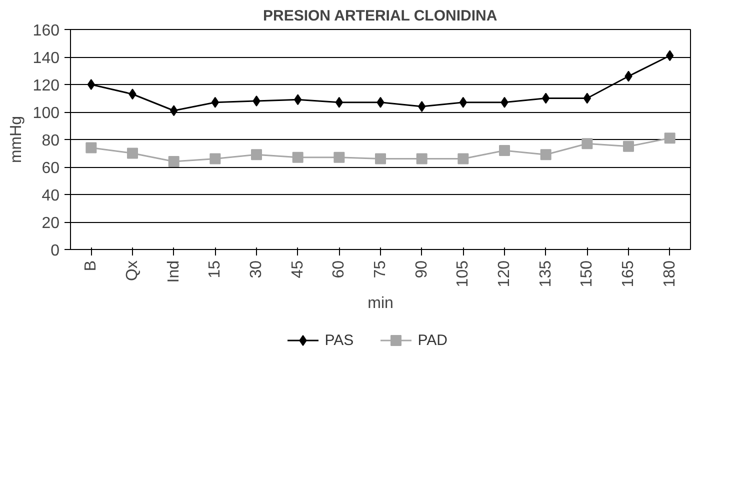 Image resolution: width=754 pixels, height=477 pixels. What do you see at coordinates (46, 113) in the screenshot?
I see `y-tick-label: 100` at bounding box center [46, 113].